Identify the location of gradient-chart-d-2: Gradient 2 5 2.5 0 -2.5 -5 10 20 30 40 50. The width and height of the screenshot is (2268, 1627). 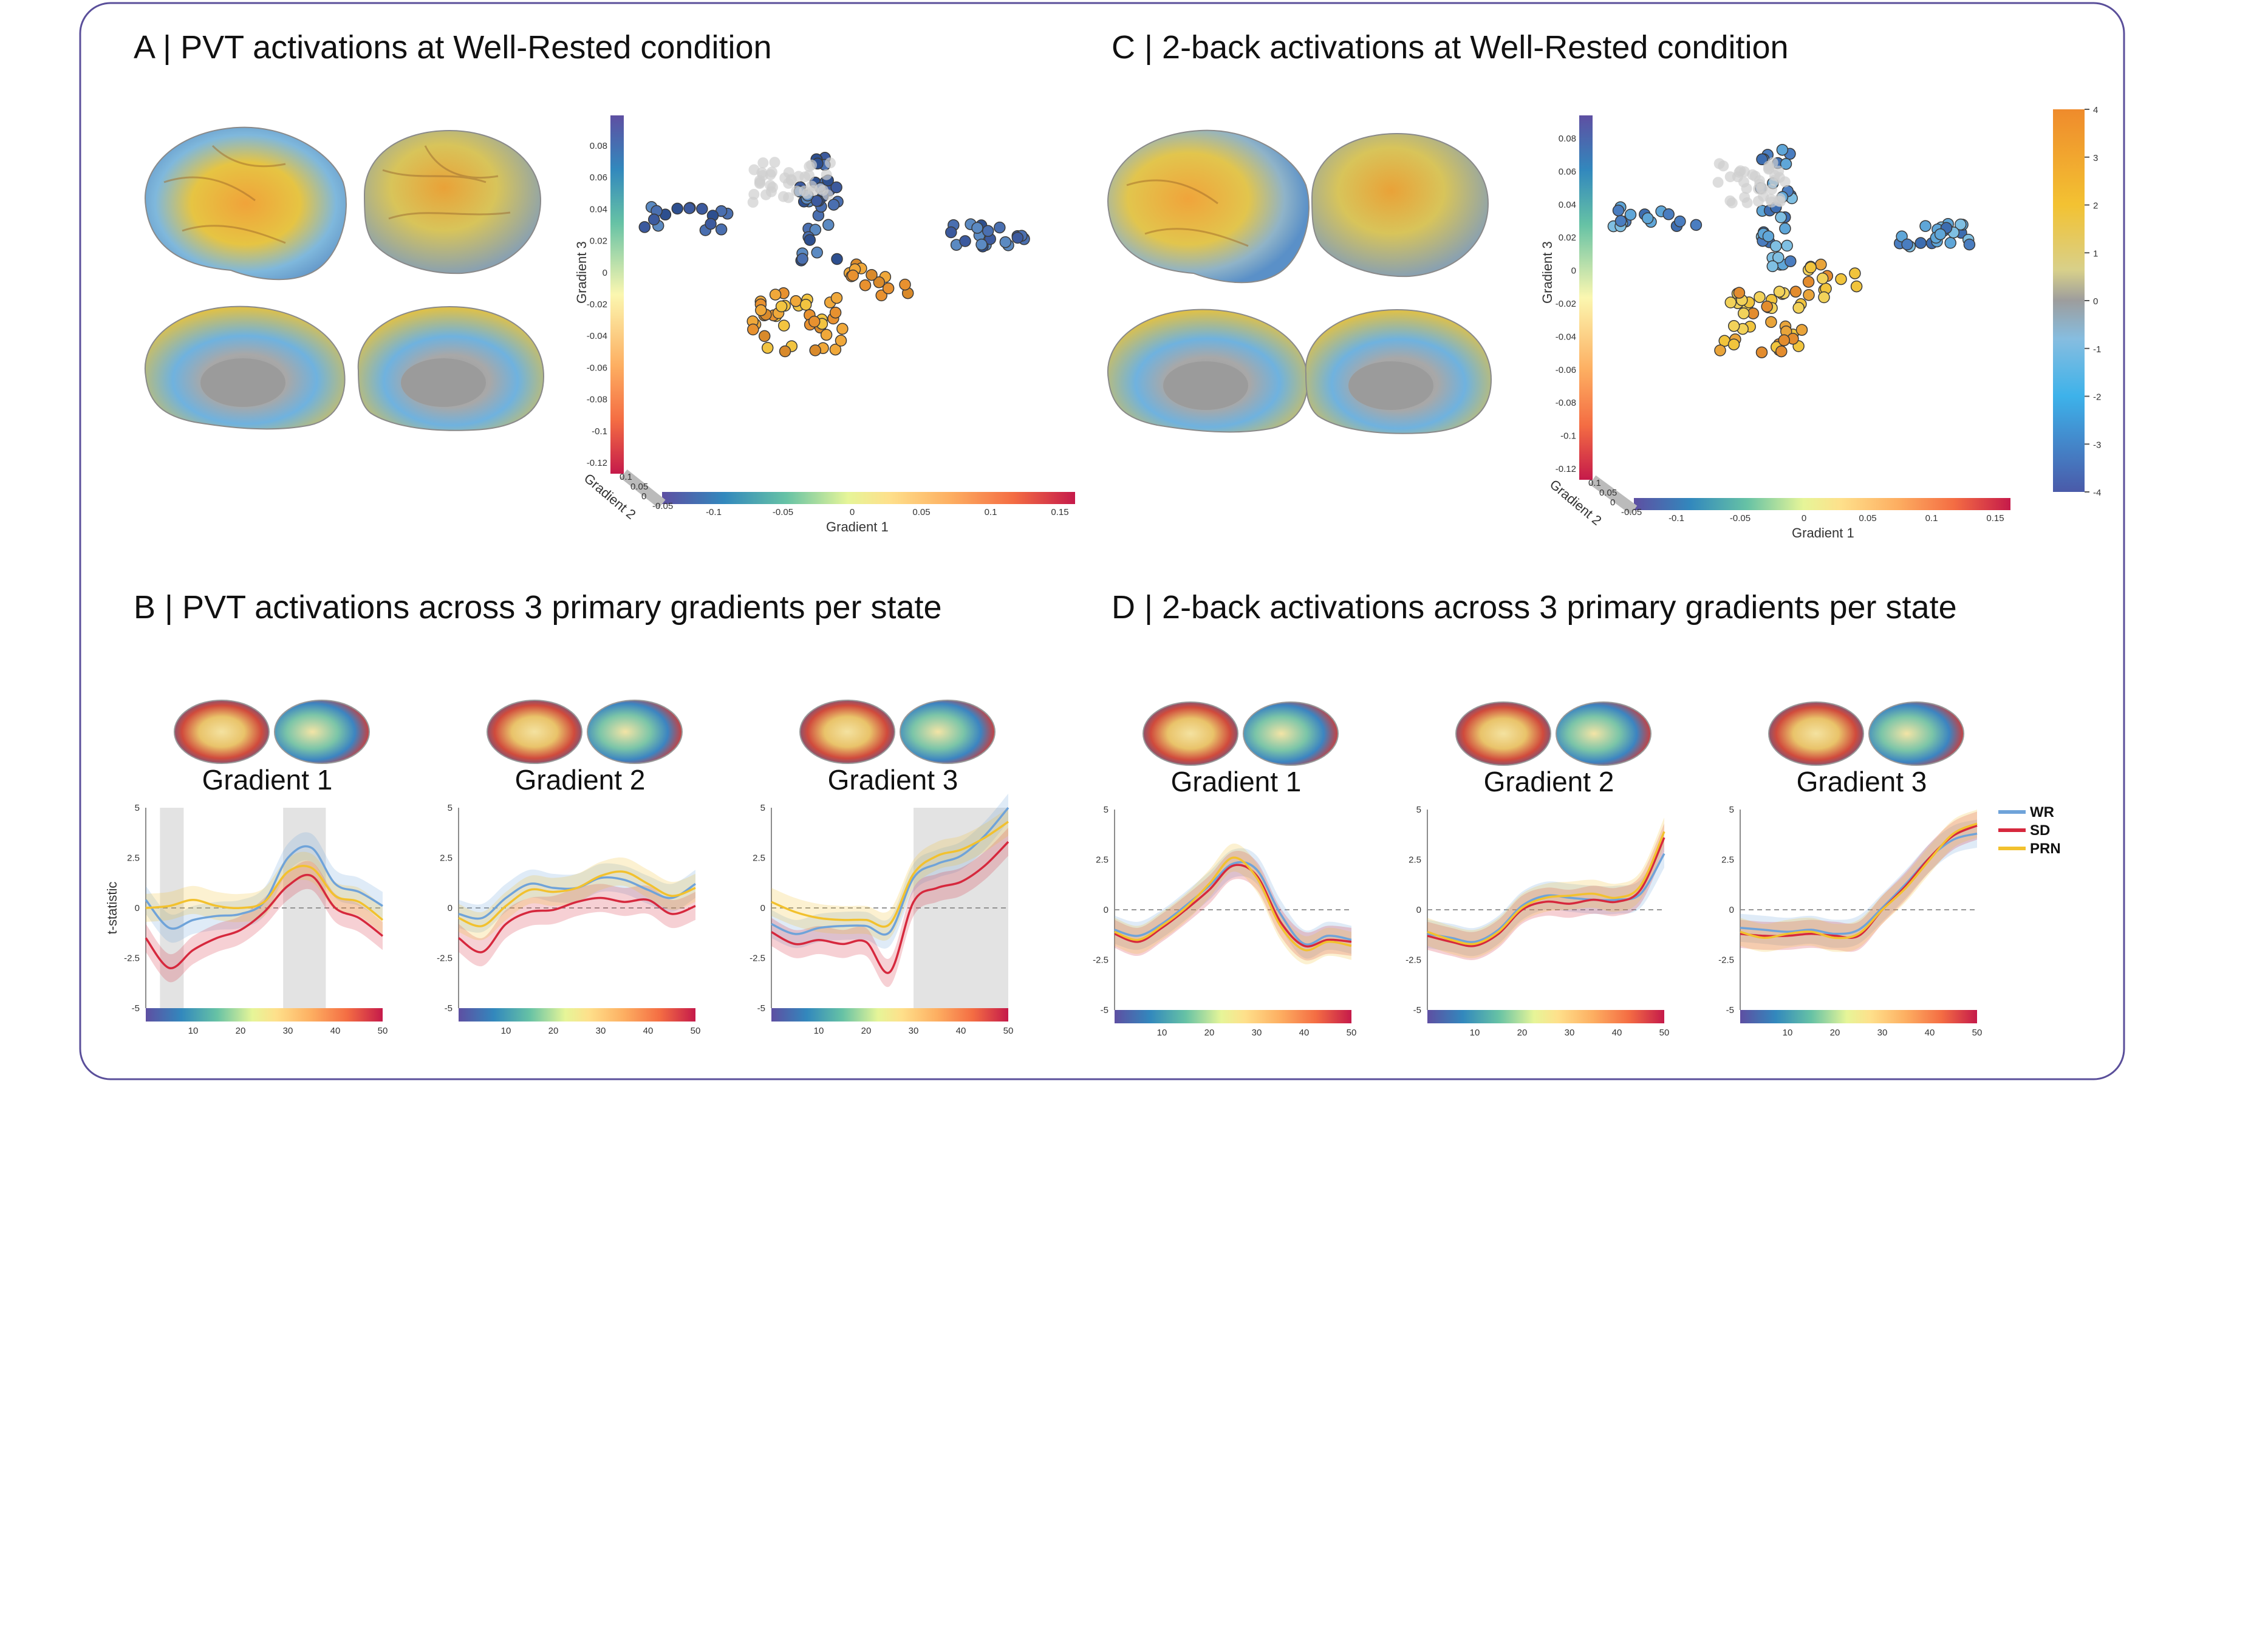
(1537, 869).